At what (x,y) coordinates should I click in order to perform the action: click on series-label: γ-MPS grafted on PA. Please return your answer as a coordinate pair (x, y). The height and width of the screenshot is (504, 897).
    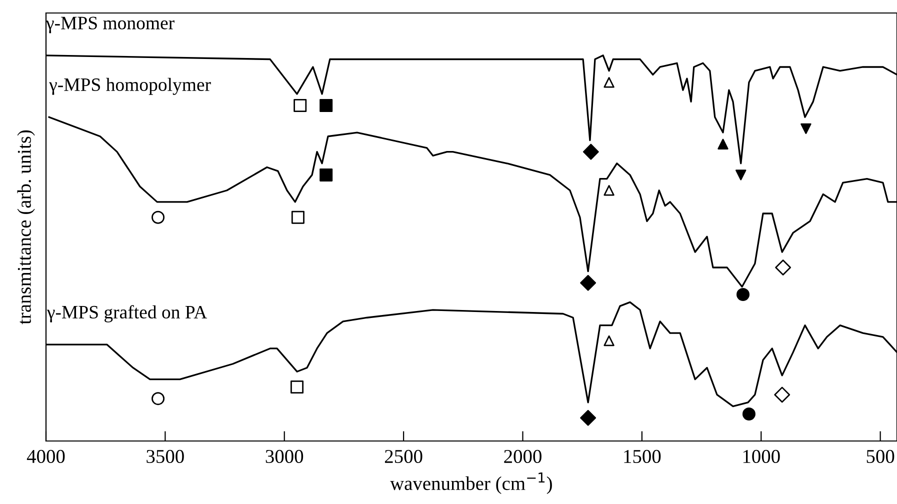
    Looking at the image, I should click on (127, 313).